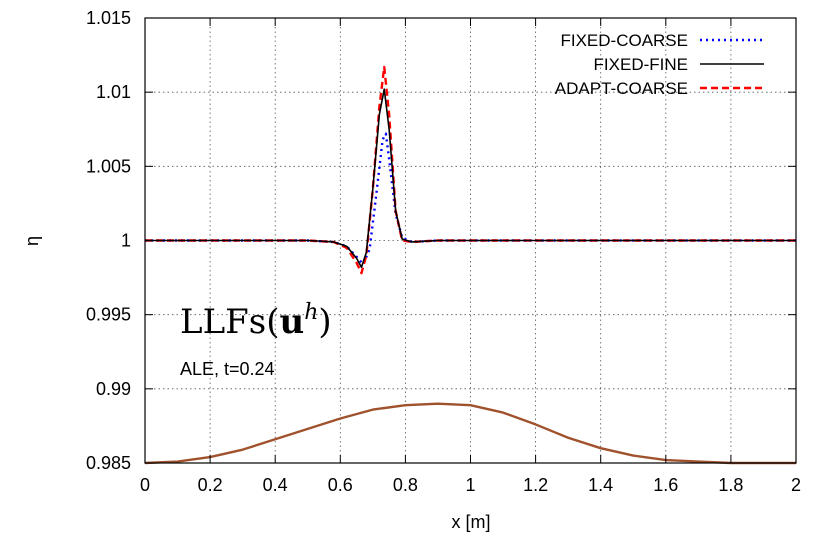 The width and height of the screenshot is (839, 536). I want to click on y-tick-label: 1.005, so click(108, 166).